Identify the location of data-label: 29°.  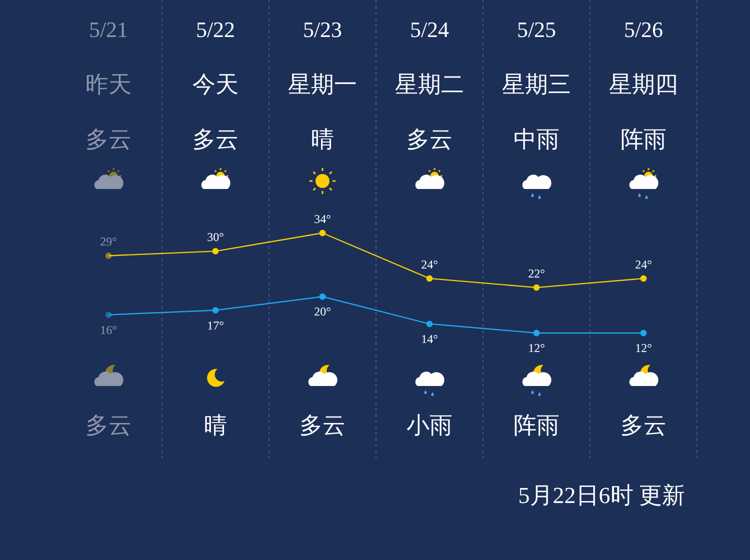
(109, 241).